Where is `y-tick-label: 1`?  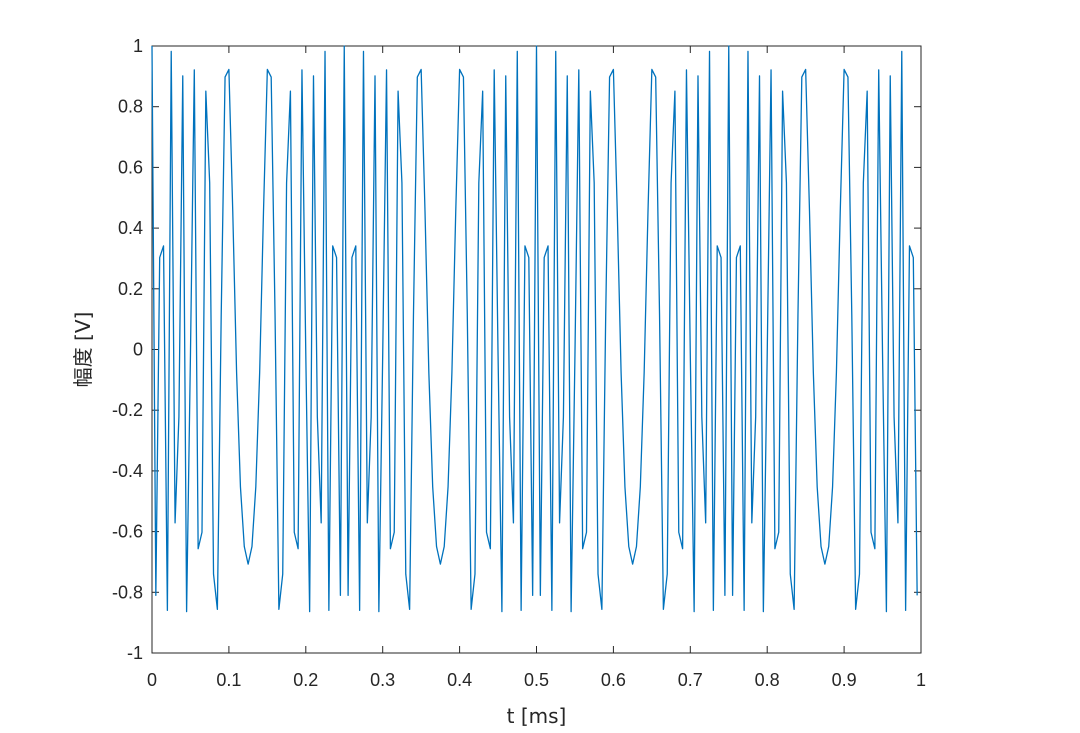
y-tick-label: 1 is located at coordinates (138, 46).